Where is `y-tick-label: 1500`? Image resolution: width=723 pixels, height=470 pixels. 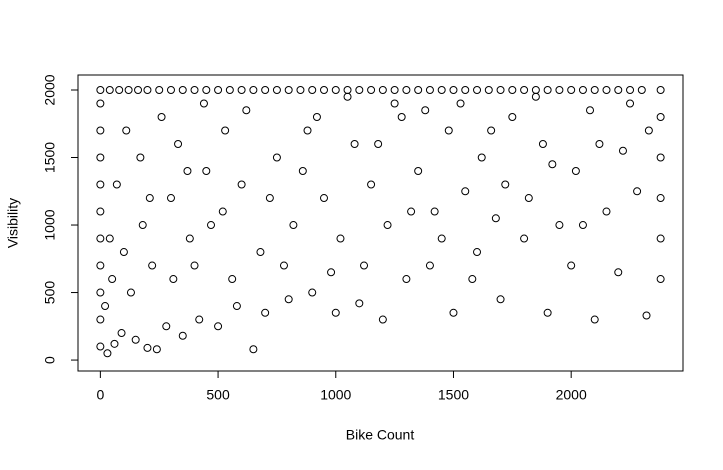 y-tick-label: 1500 is located at coordinates (50, 157).